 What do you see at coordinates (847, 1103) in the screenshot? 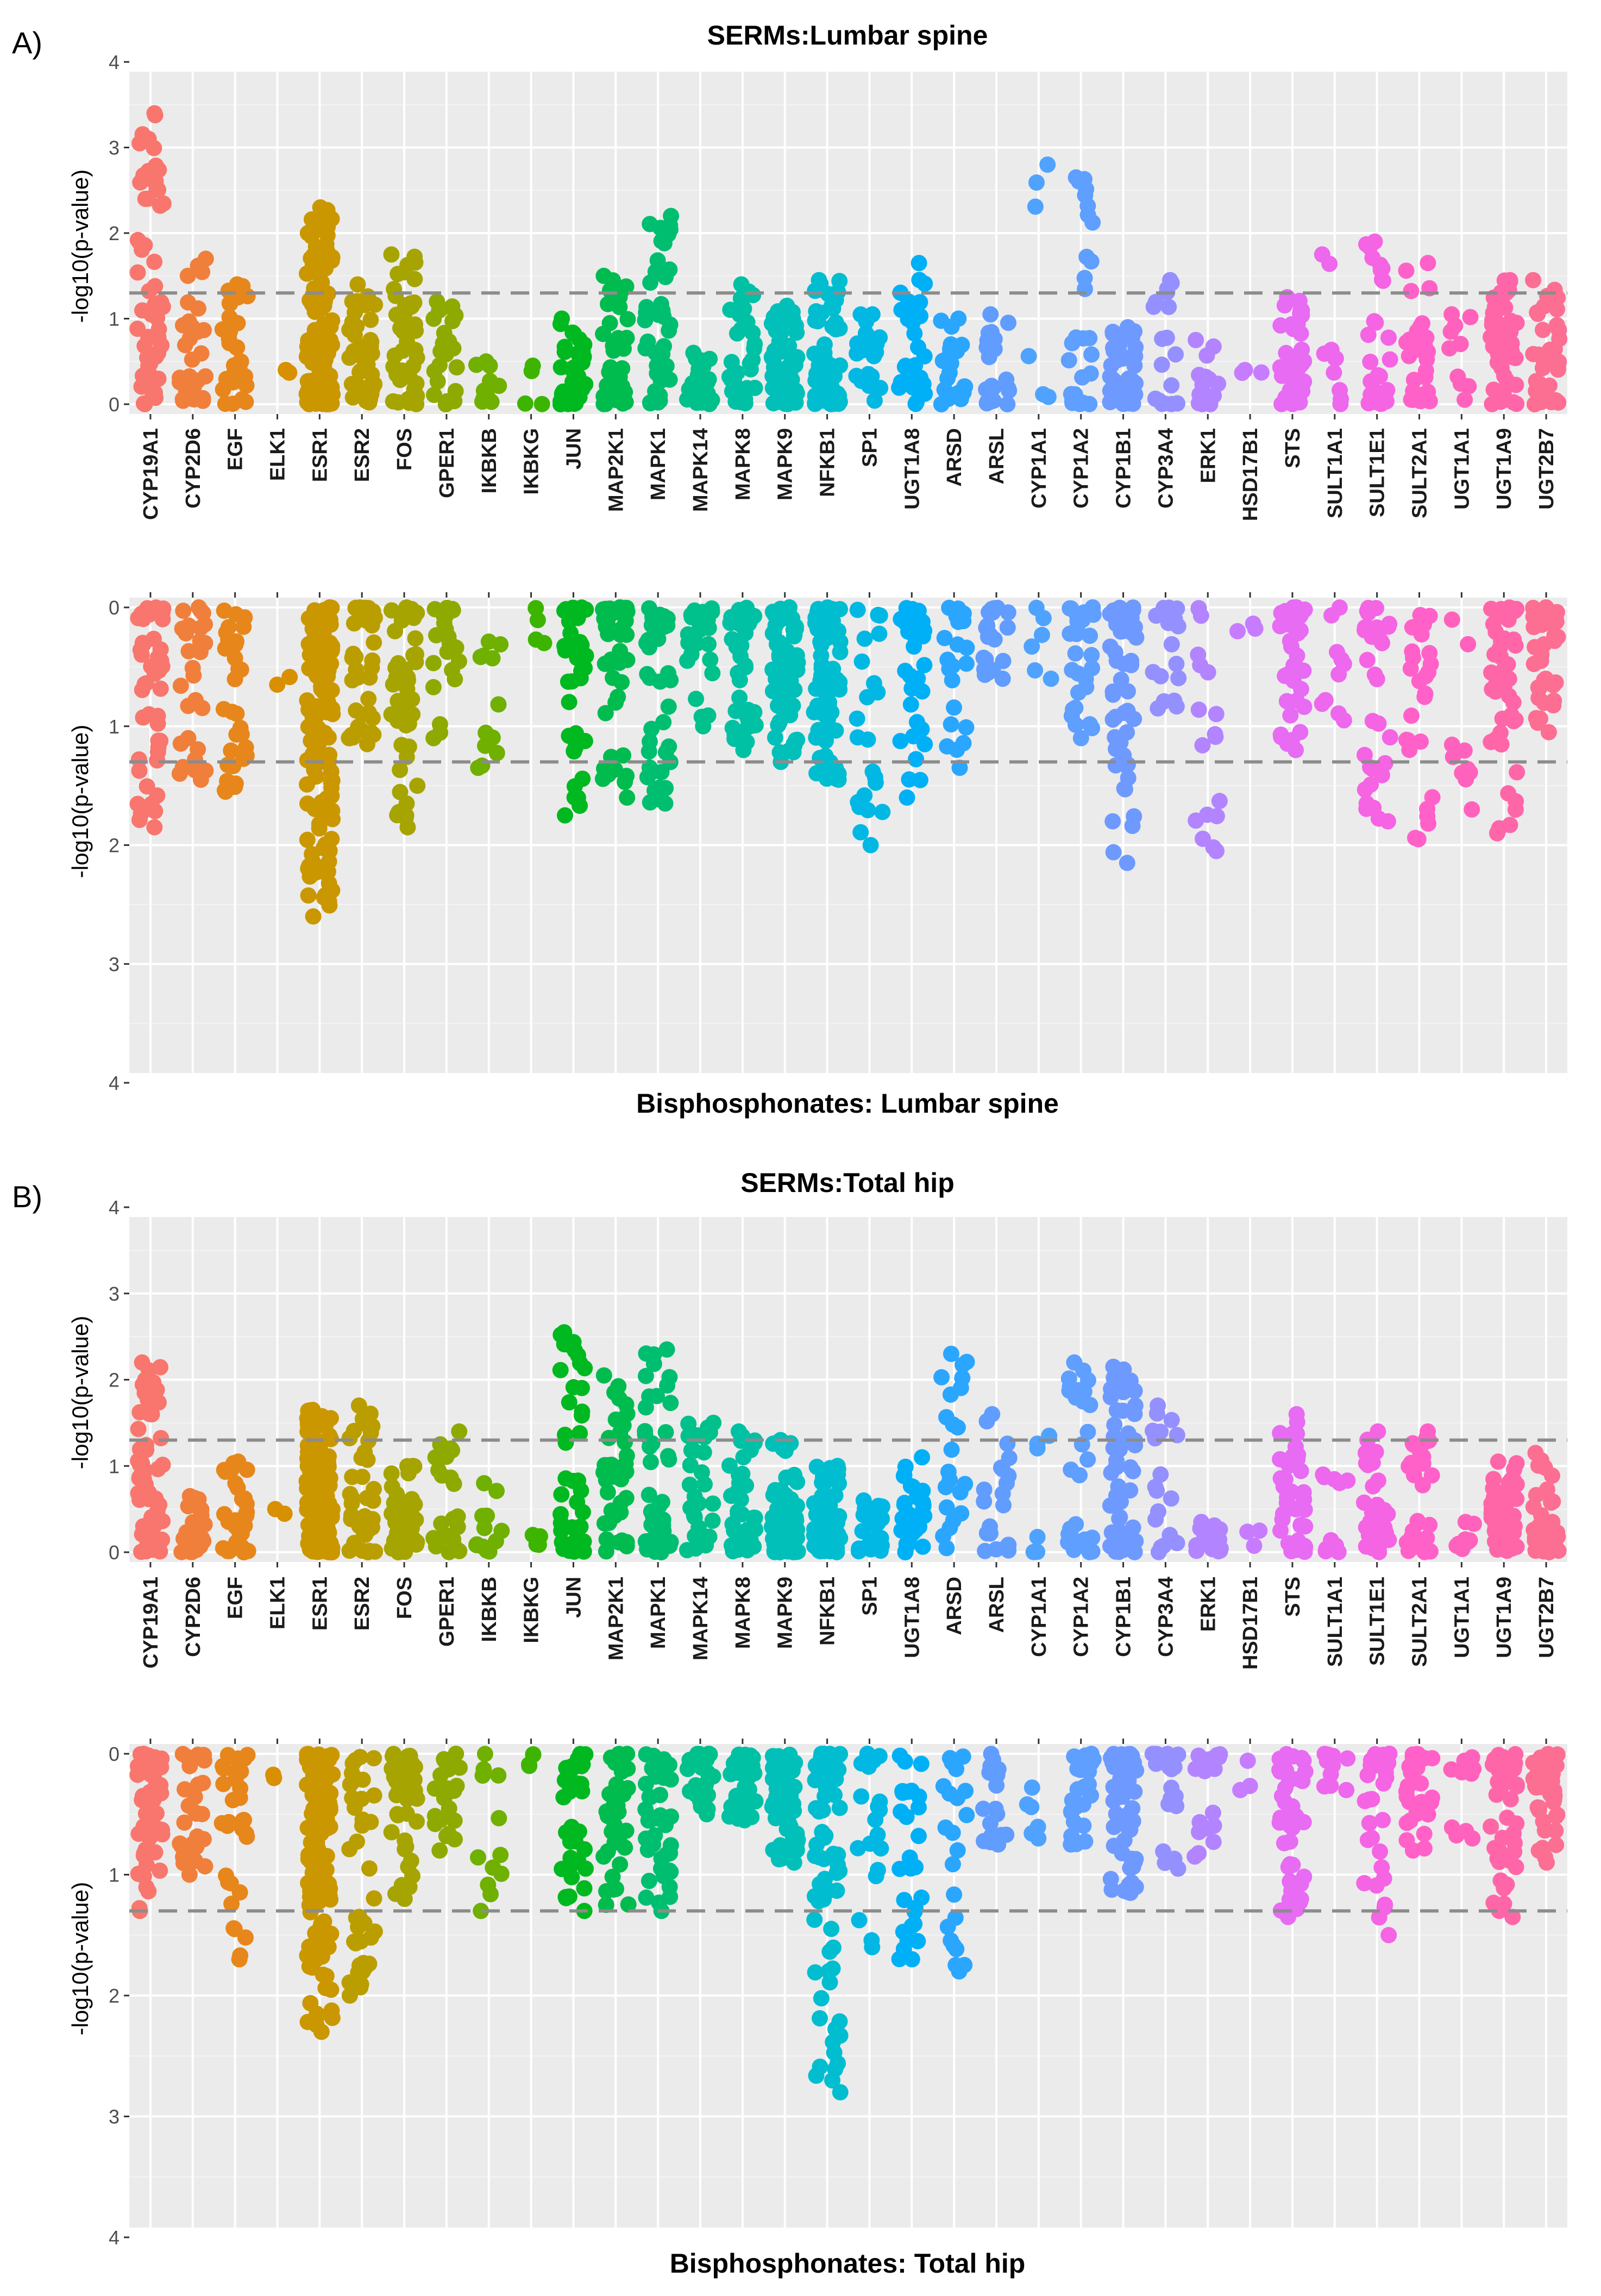
I see `panel-a-bottom-title: Bisphosphonates: Lumbar spine` at bounding box center [847, 1103].